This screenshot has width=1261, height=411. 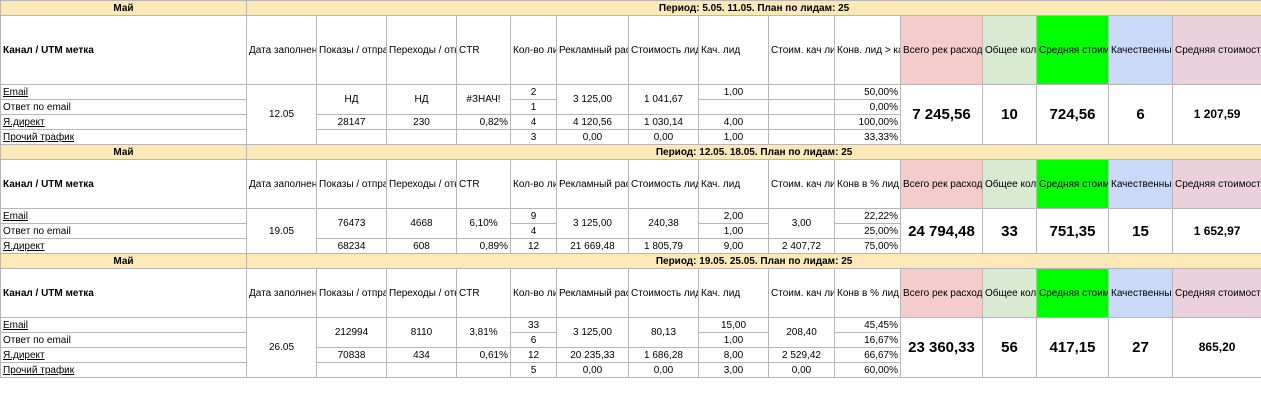 What do you see at coordinates (281, 231) in the screenshot?
I see `date-cell: 19.05` at bounding box center [281, 231].